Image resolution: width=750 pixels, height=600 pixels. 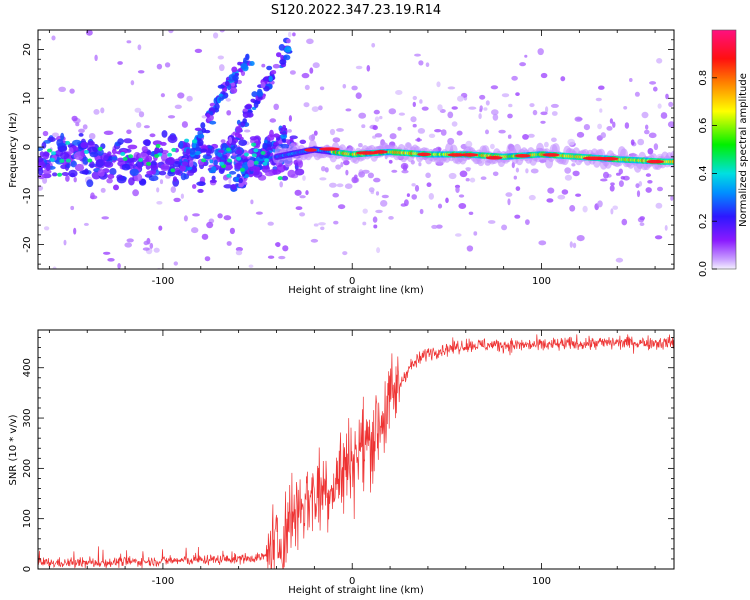 What do you see at coordinates (27, 518) in the screenshot?
I see `y-tick-label: 100` at bounding box center [27, 518].